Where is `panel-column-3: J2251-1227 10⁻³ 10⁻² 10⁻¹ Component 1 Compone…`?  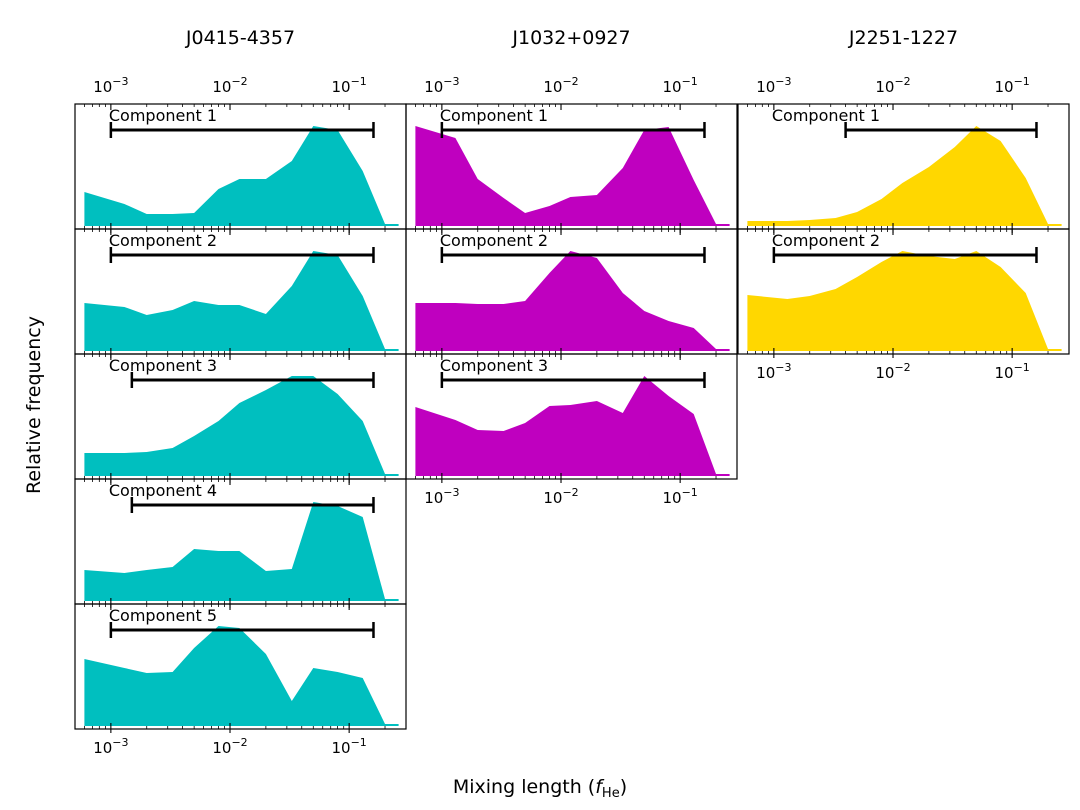 panel-column-3: J2251-1227 10⁻³ 10⁻² 10⁻¹ Component 1 Compone… is located at coordinates (903, 204).